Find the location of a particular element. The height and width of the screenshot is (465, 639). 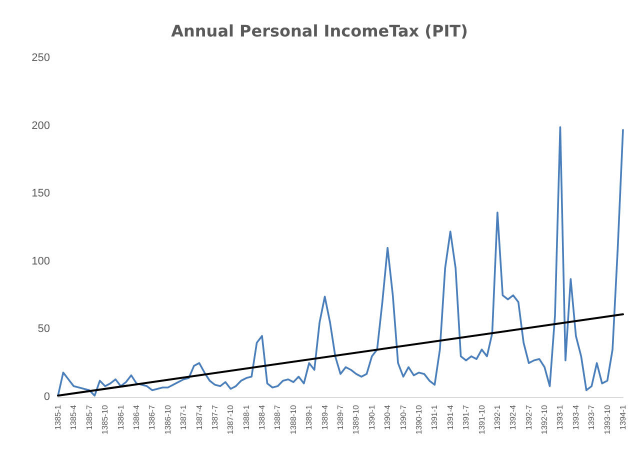

x-tick-label: 1393-4 is located at coordinates (575, 417).